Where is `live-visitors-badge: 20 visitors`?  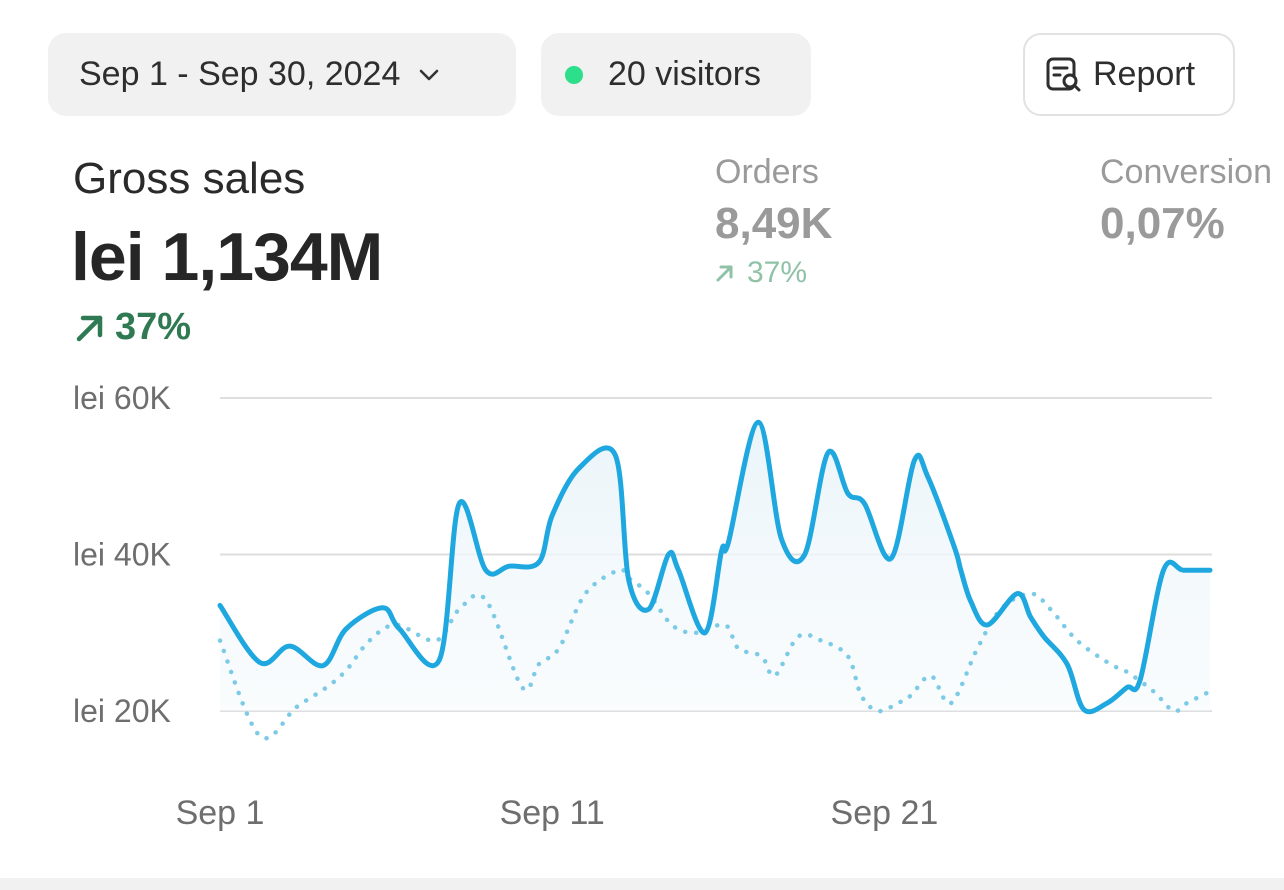
live-visitors-badge: 20 visitors is located at coordinates (676, 74).